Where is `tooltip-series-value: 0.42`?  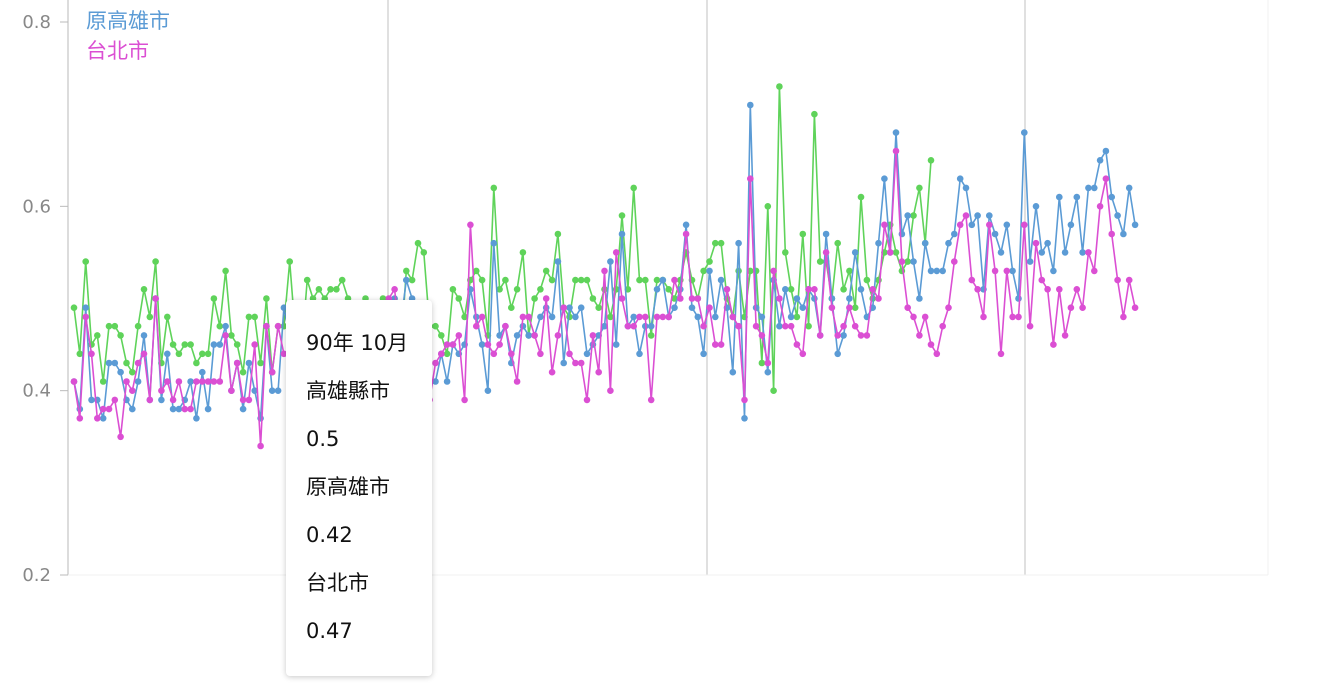 tooltip-series-value: 0.42 is located at coordinates (329, 535).